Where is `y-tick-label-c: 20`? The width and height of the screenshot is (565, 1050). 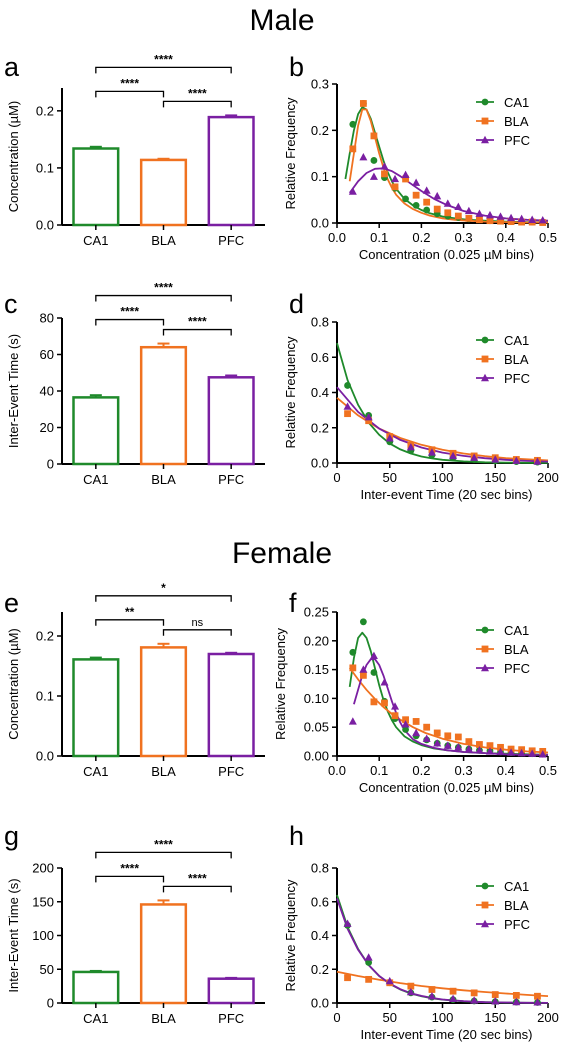
y-tick-label-c: 20 is located at coordinates (47, 427).